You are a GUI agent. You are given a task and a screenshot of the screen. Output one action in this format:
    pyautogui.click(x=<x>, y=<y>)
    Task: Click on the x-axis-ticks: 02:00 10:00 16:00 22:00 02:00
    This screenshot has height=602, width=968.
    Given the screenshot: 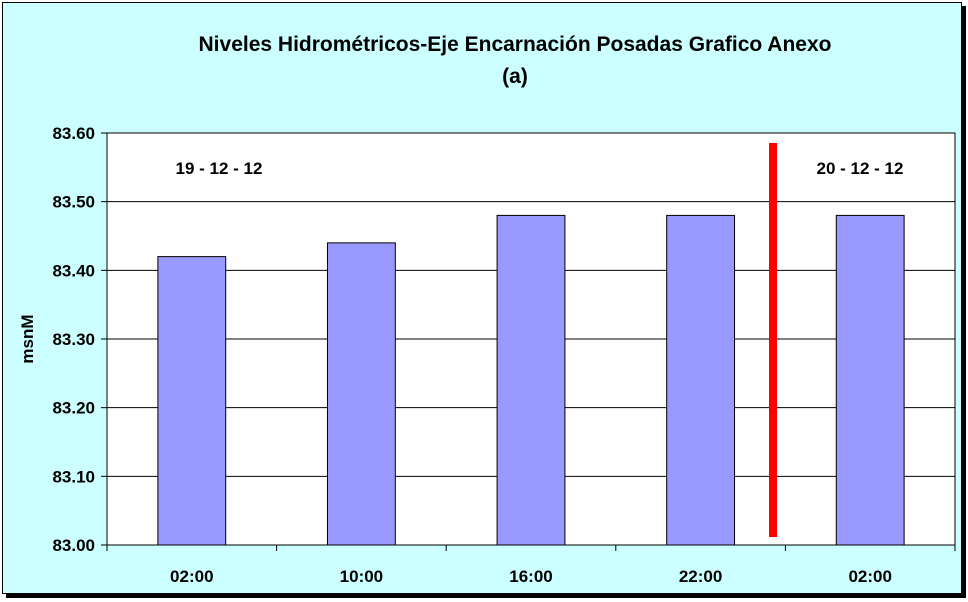 What is the action you would take?
    pyautogui.click(x=531, y=565)
    